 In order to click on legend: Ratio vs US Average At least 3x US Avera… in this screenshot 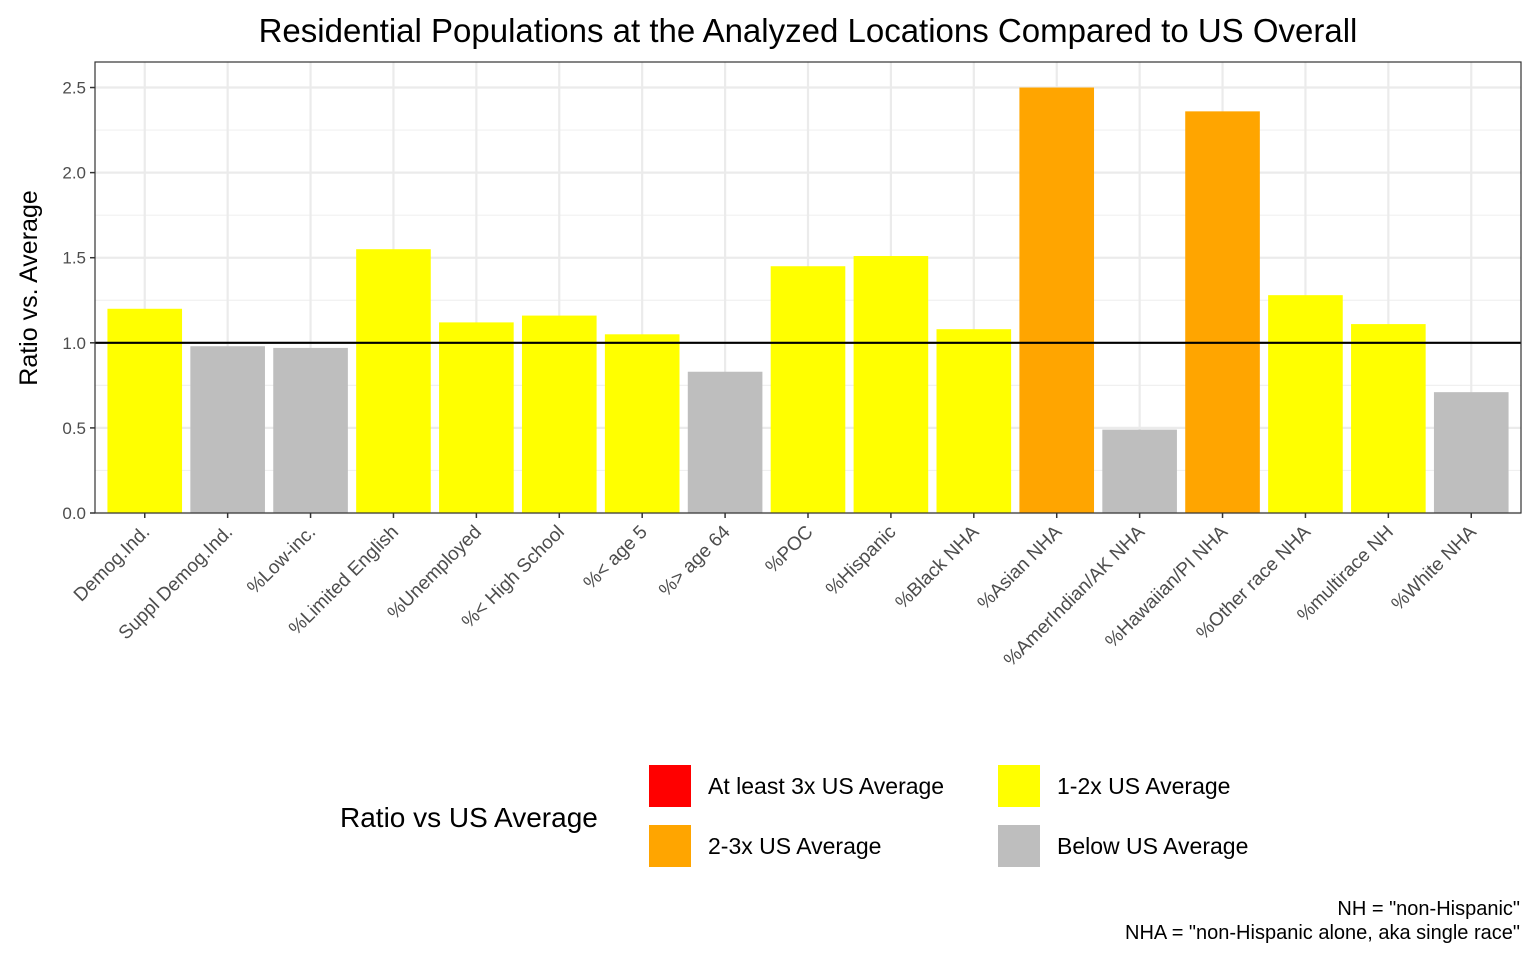, I will do `click(794, 816)`.